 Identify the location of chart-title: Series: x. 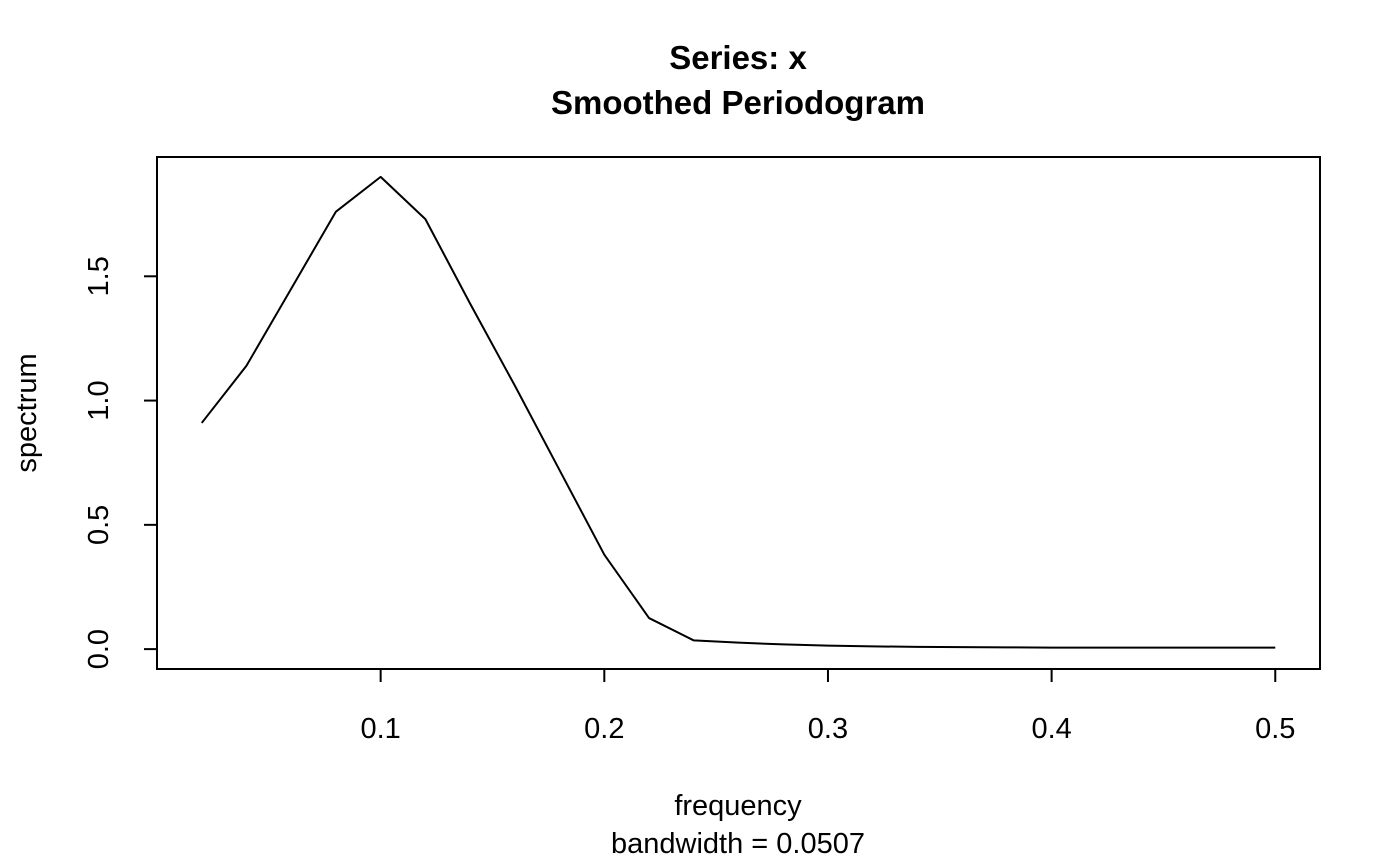
(738, 57).